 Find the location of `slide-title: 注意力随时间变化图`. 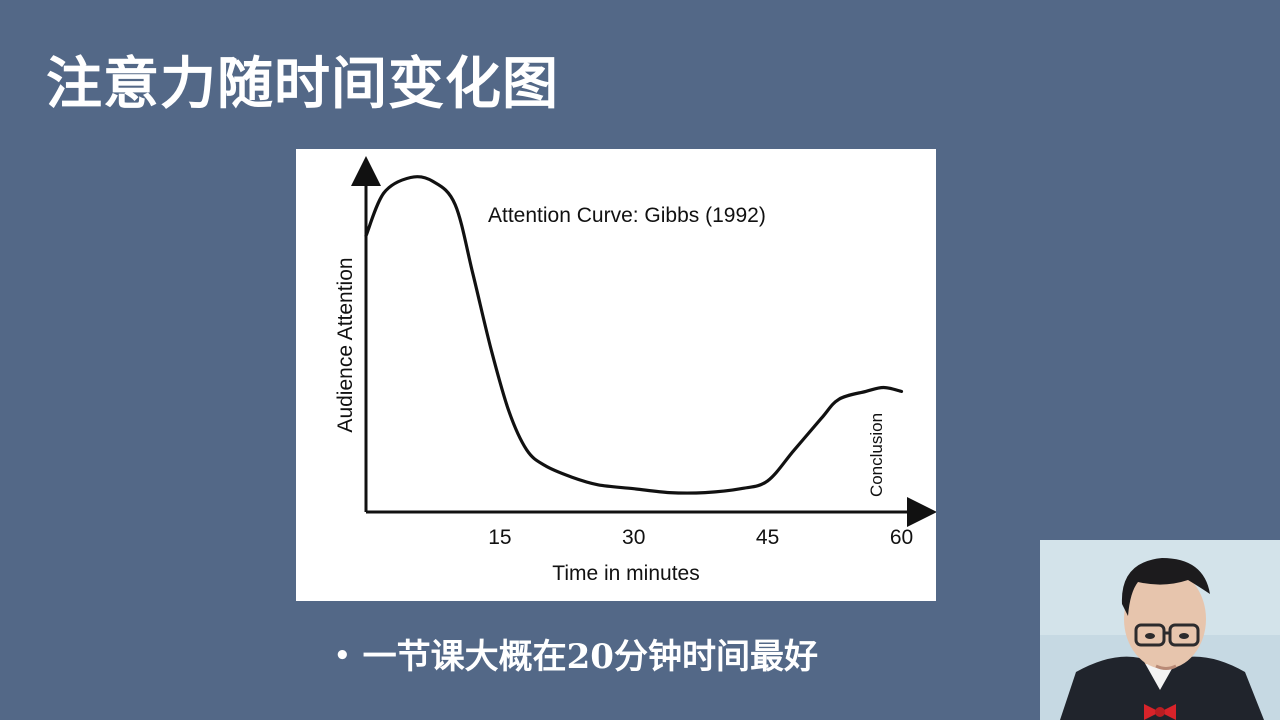

slide-title: 注意力随时间变化图 is located at coordinates (302, 84).